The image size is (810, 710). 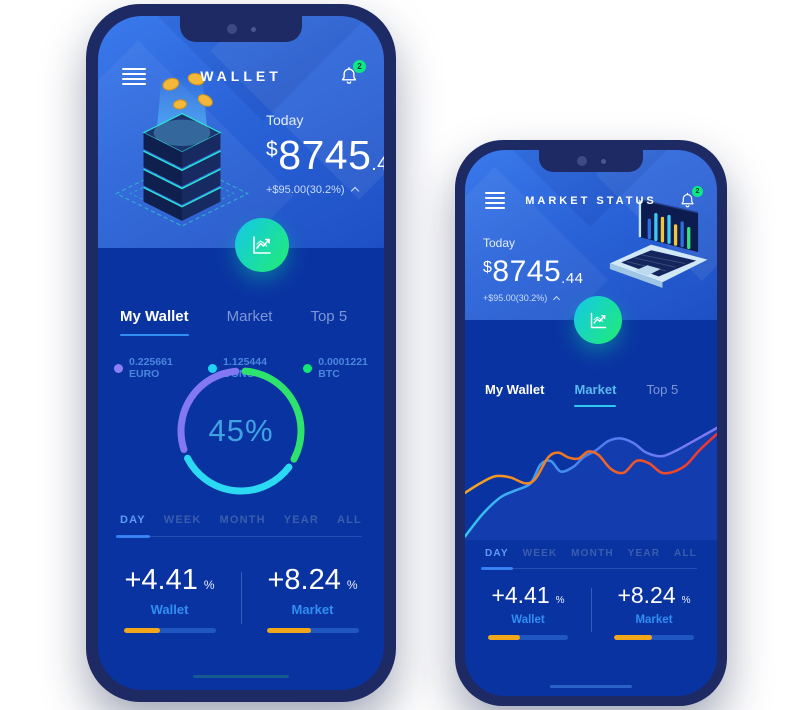 I want to click on btc-dot, so click(x=308, y=368).